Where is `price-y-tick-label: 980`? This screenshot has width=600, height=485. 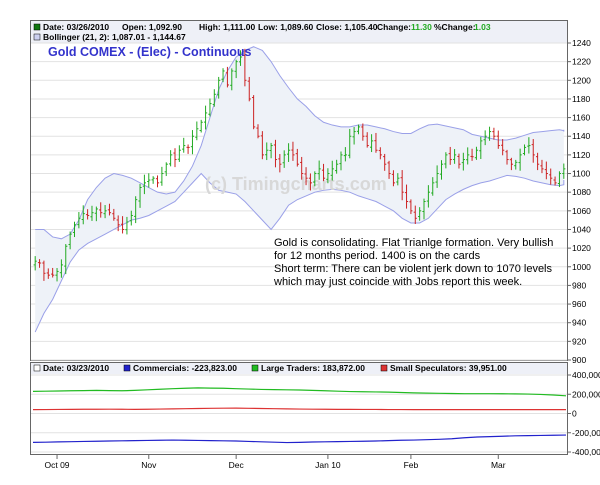 price-y-tick-label: 980 is located at coordinates (579, 285).